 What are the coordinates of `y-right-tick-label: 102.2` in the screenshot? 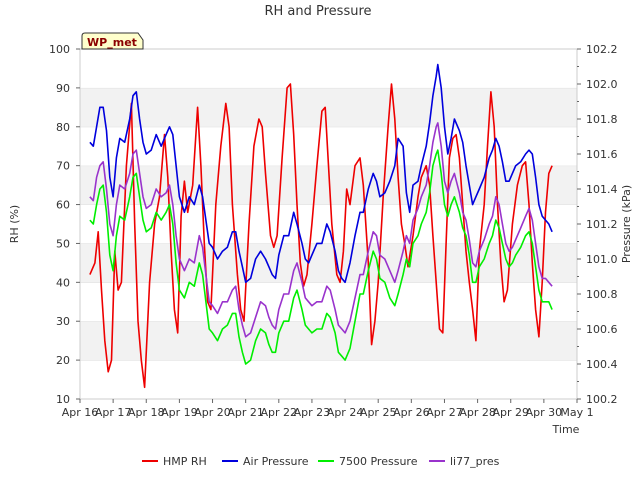 It's located at (602, 49).